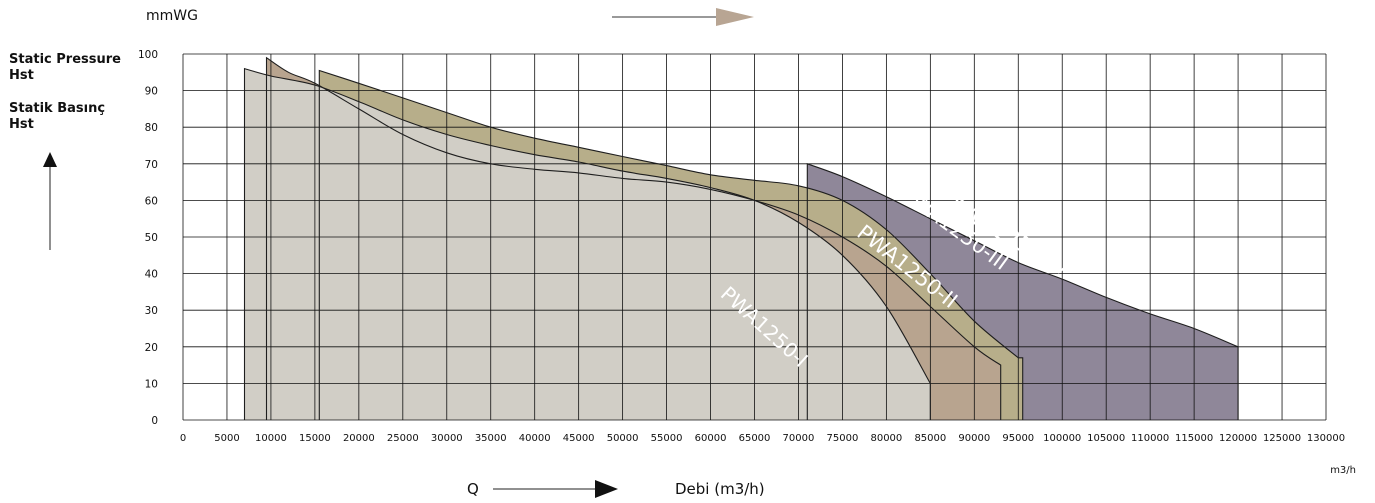  I want to click on x-tick-label: 50000, so click(623, 438).